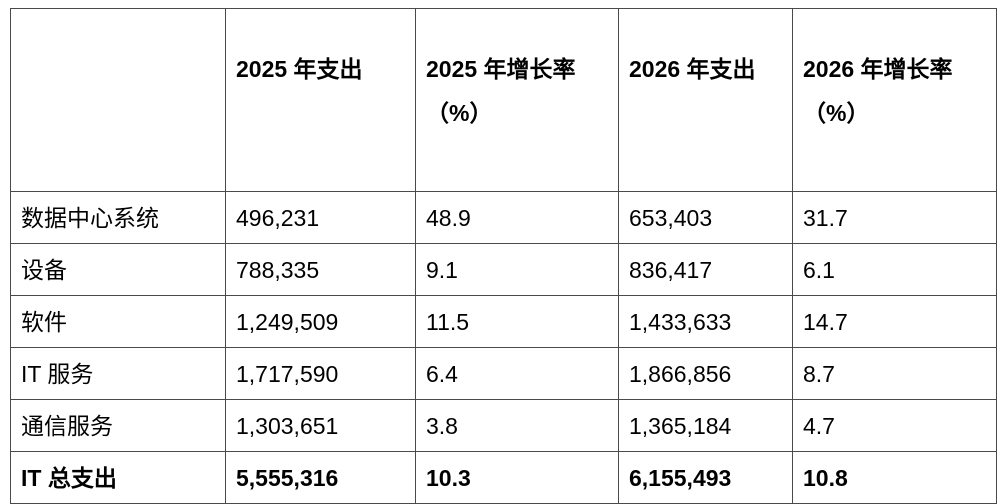 The height and width of the screenshot is (504, 1000). I want to click on cell-spend-2025: 788,335, so click(320, 269).